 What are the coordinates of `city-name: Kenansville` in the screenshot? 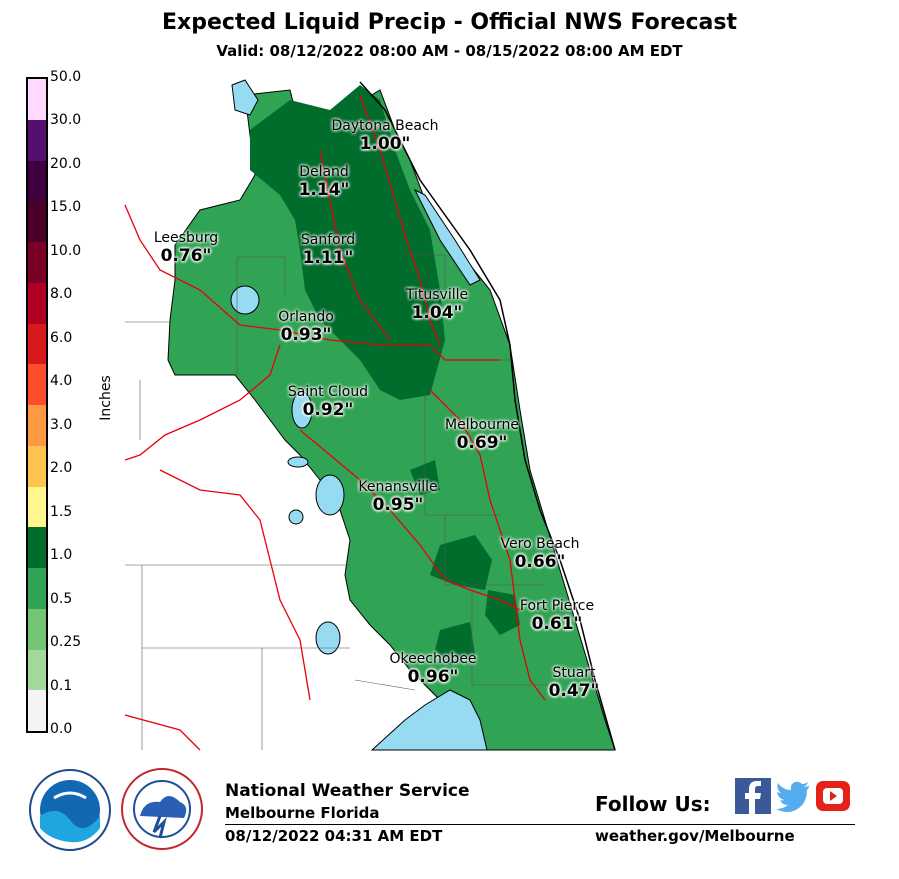 It's located at (398, 487).